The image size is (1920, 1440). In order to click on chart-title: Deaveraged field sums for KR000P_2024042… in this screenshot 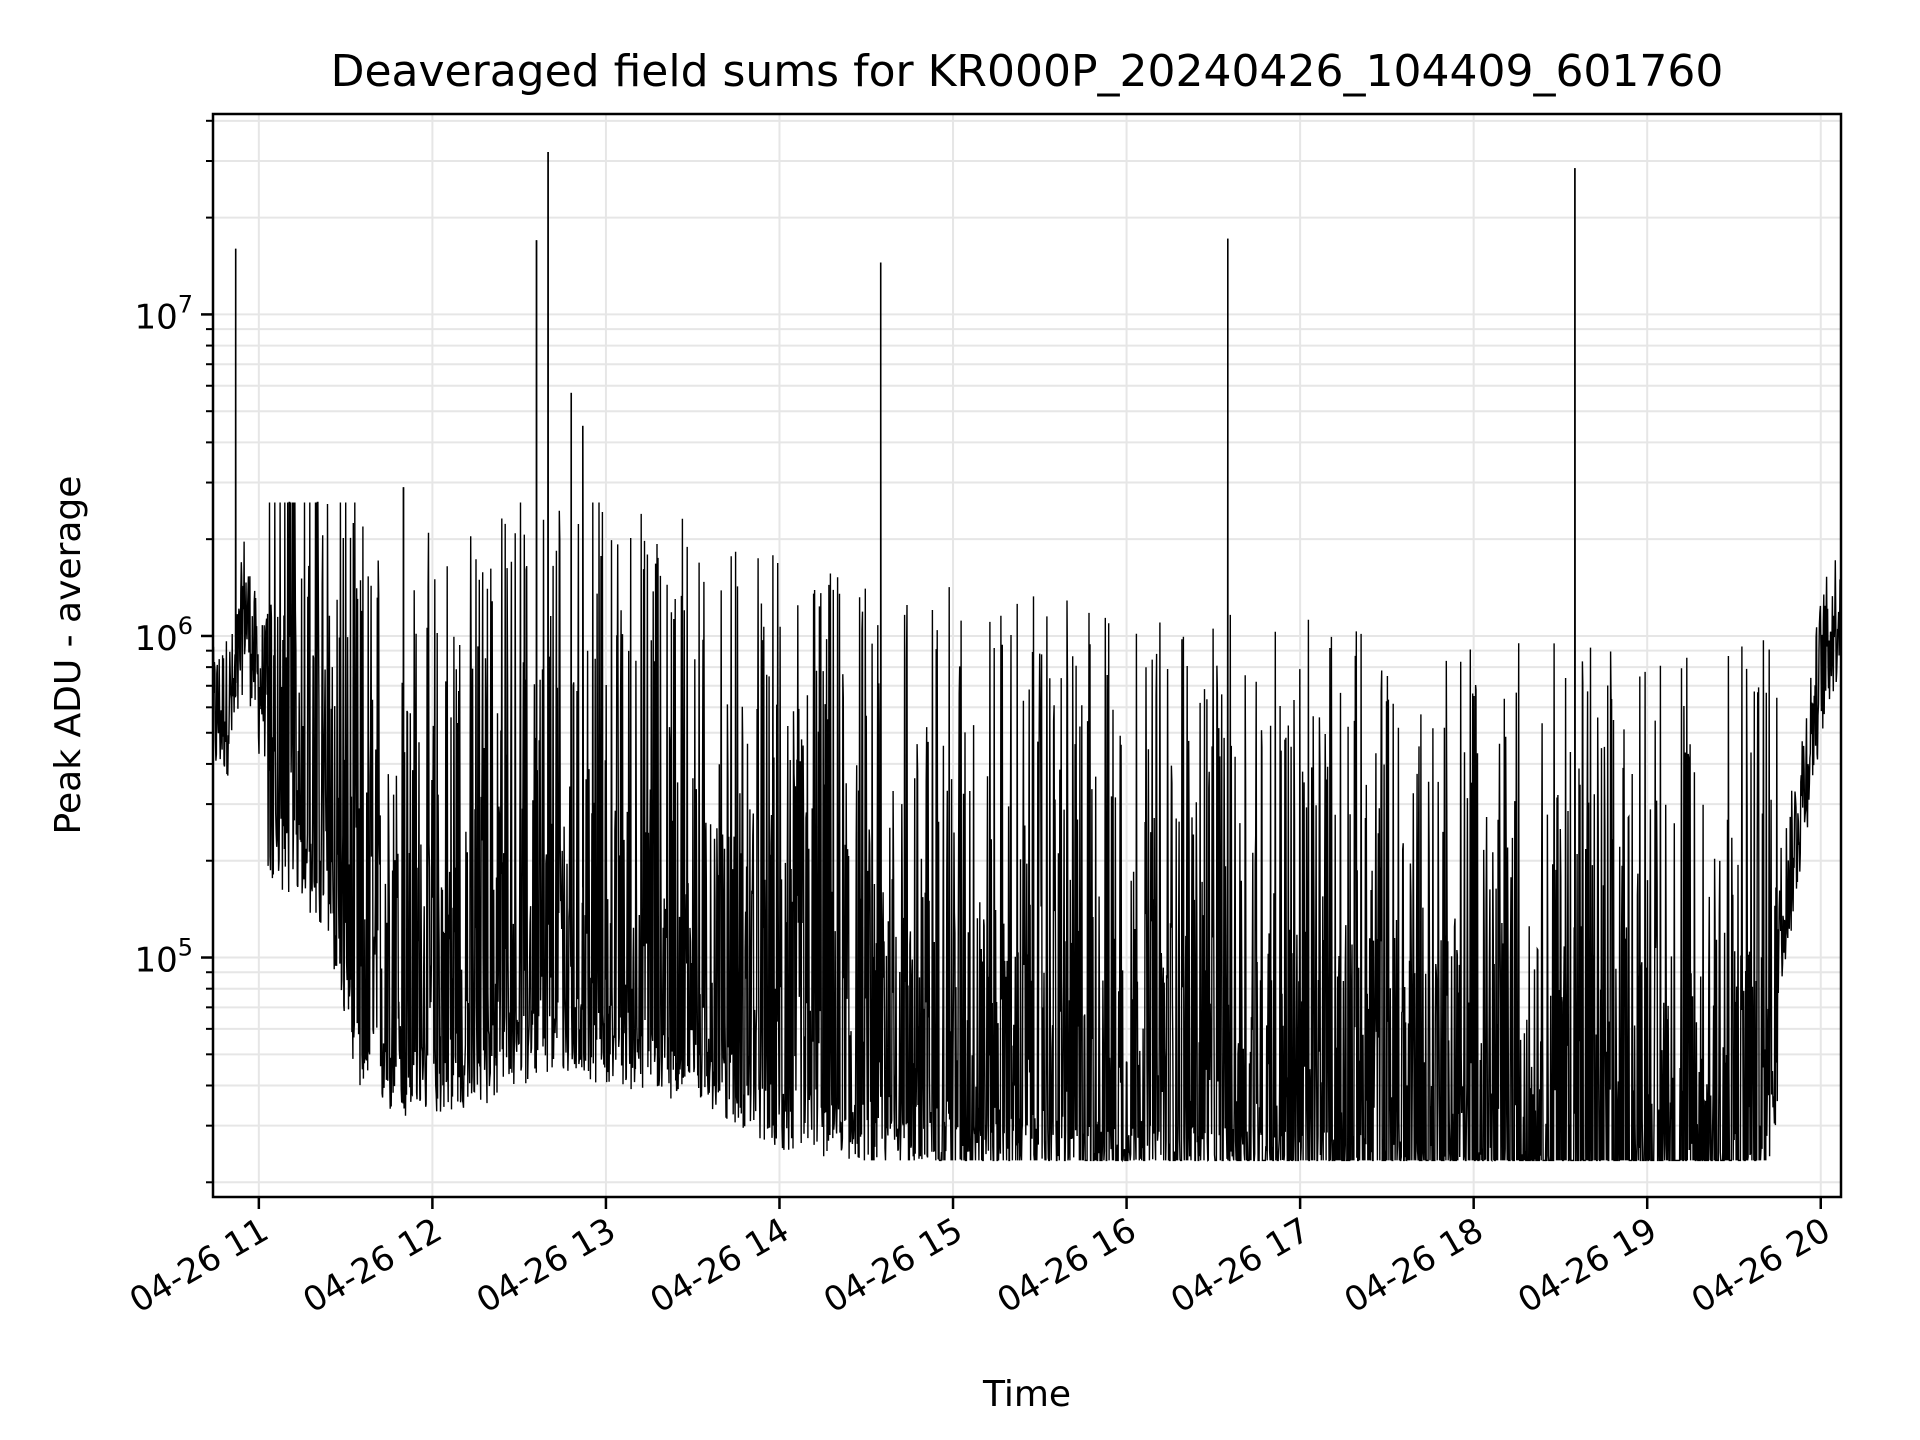, I will do `click(1027, 71)`.